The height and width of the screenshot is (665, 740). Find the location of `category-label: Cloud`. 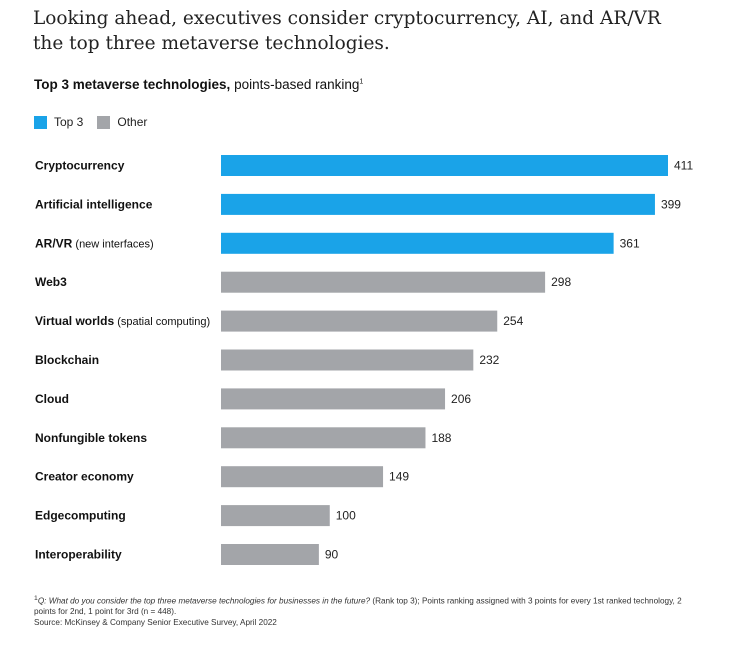

category-label: Cloud is located at coordinates (52, 399).